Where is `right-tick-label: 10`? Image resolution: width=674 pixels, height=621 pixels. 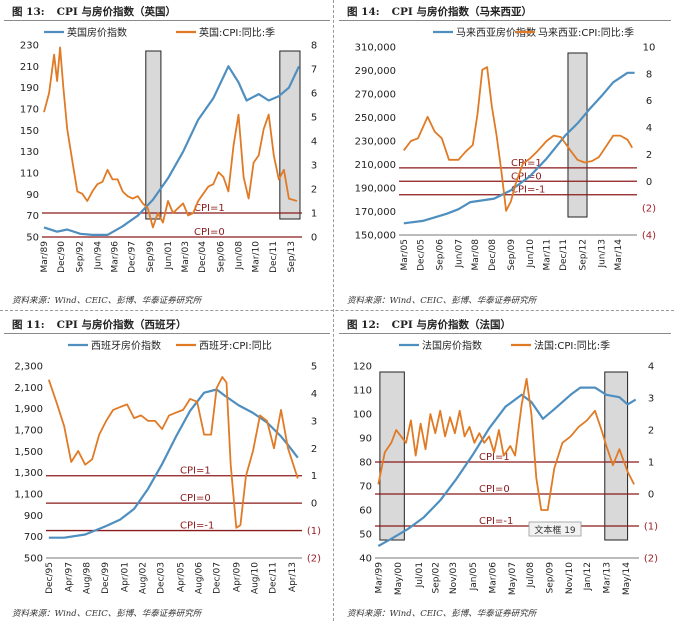 right-tick-label: 10 is located at coordinates (649, 48).